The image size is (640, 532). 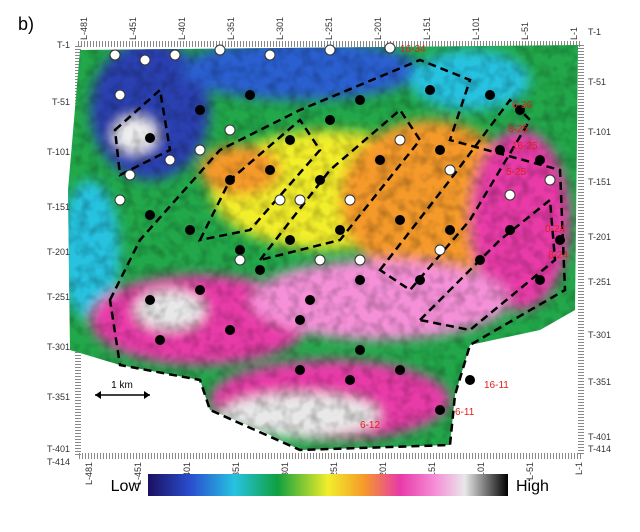 What do you see at coordinates (122, 395) in the screenshot?
I see `scale-arrows` at bounding box center [122, 395].